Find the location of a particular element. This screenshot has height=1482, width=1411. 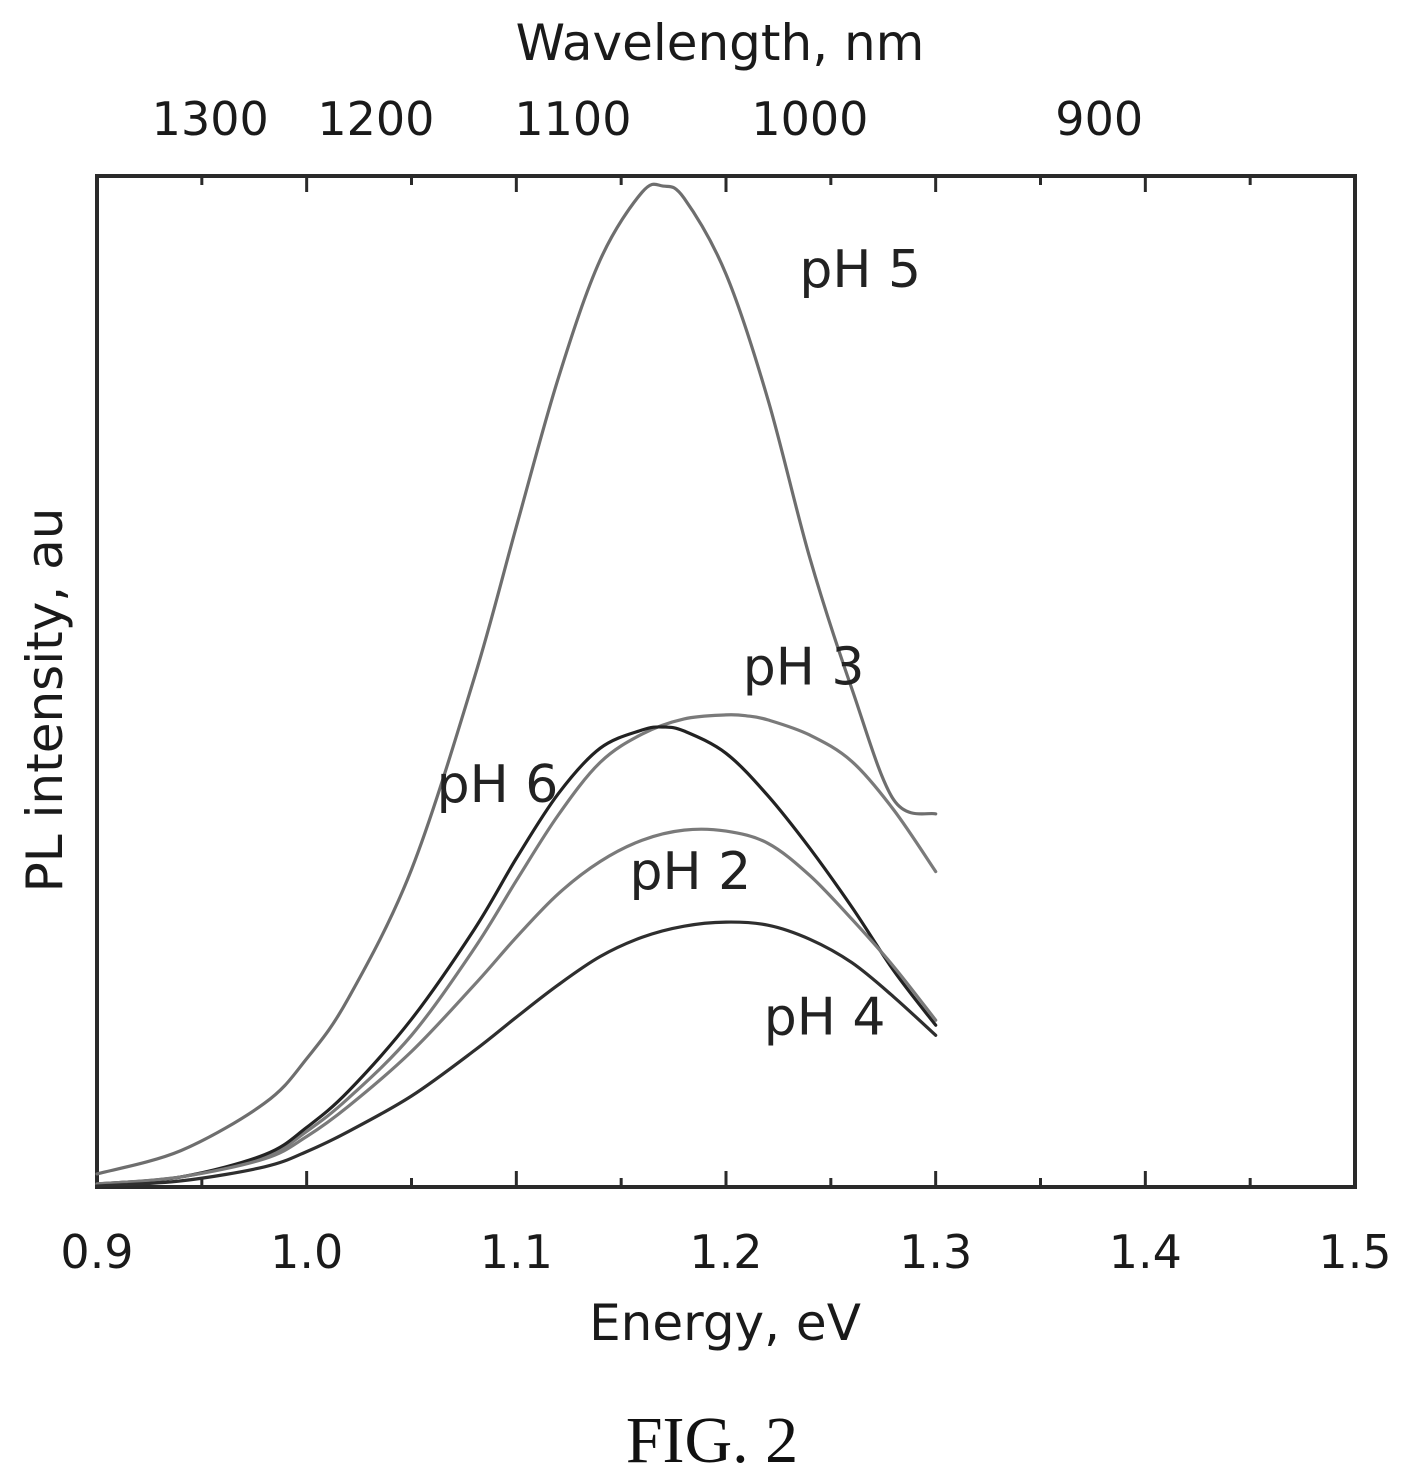

x-tick-label: 1.3 is located at coordinates (935, 1252).